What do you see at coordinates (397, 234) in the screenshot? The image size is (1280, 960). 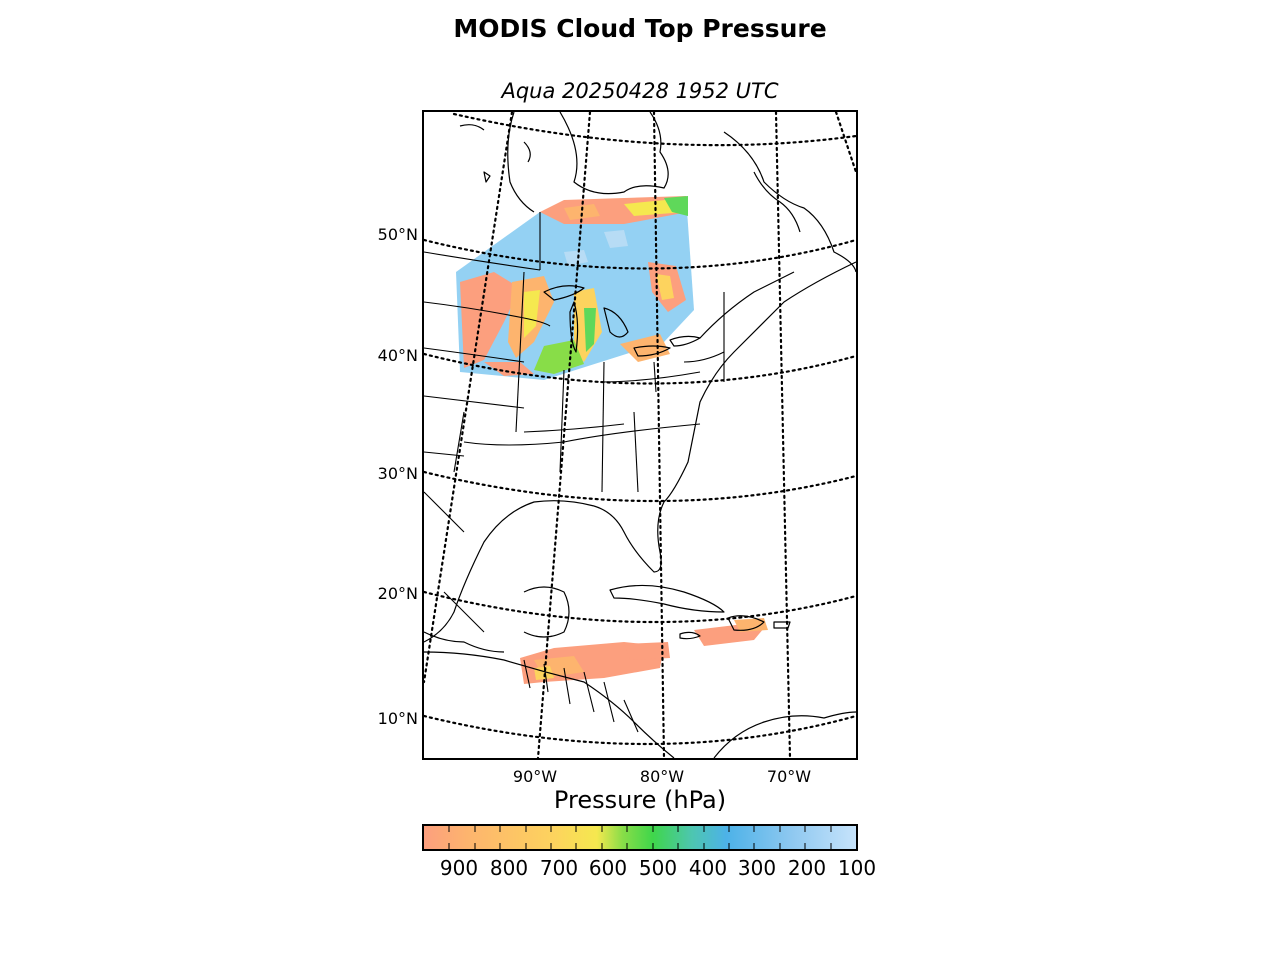 I see `lat-label-50: 50°N` at bounding box center [397, 234].